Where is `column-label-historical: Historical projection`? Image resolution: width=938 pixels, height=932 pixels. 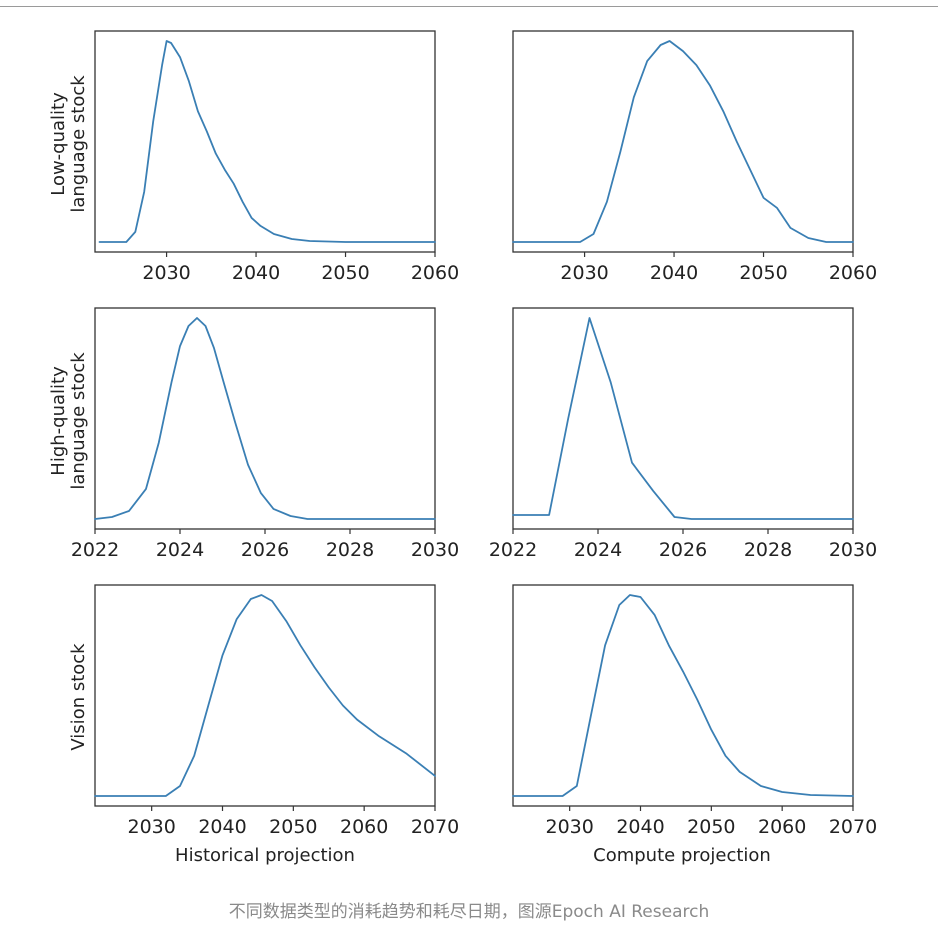
column-label-historical: Historical projection is located at coordinates (265, 855).